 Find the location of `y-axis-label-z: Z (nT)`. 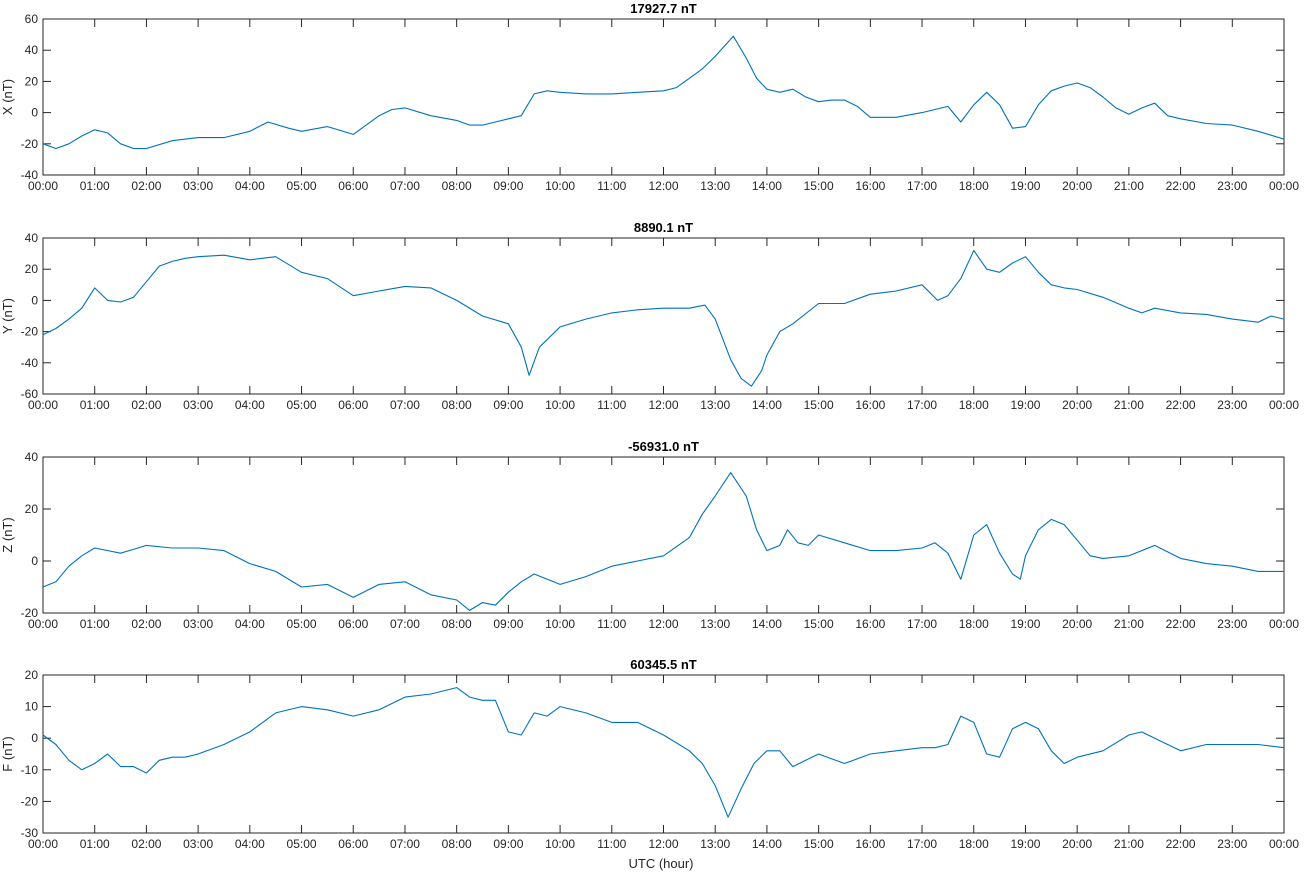

y-axis-label-z: Z (nT) is located at coordinates (7, 534).